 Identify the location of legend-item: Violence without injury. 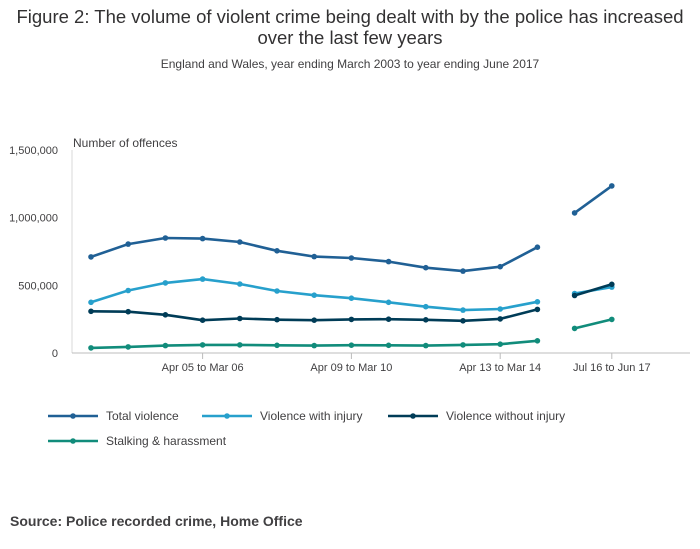
(476, 416).